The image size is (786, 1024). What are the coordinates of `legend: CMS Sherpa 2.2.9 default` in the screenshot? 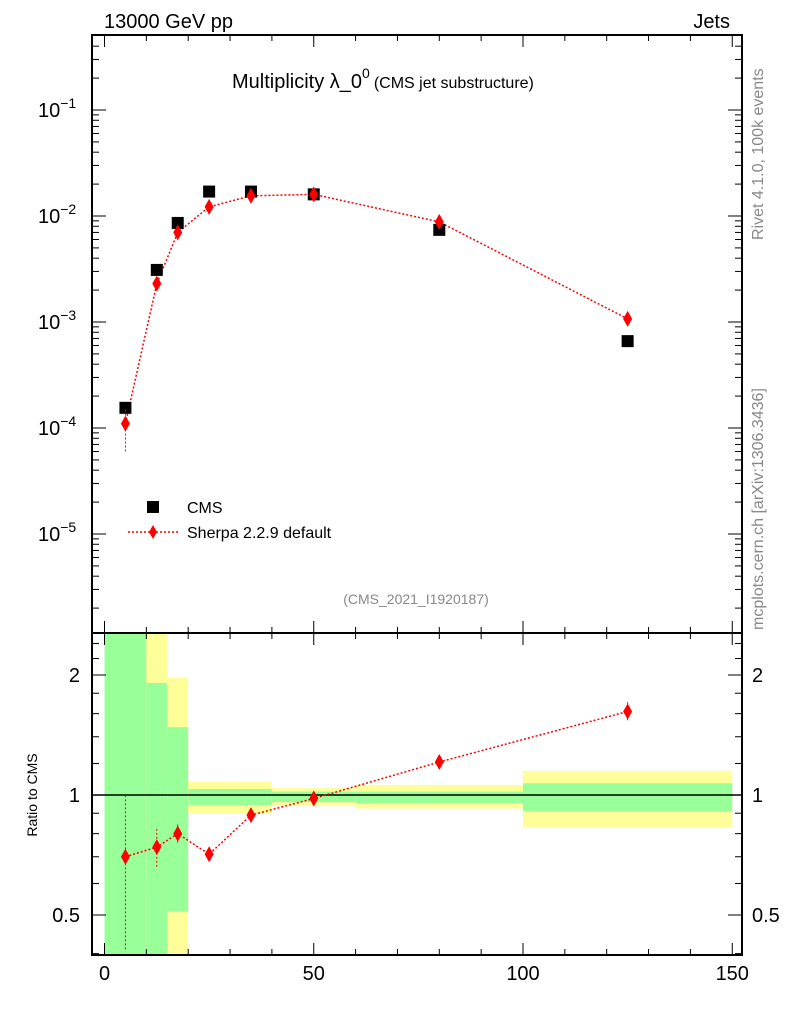 It's located at (230, 521).